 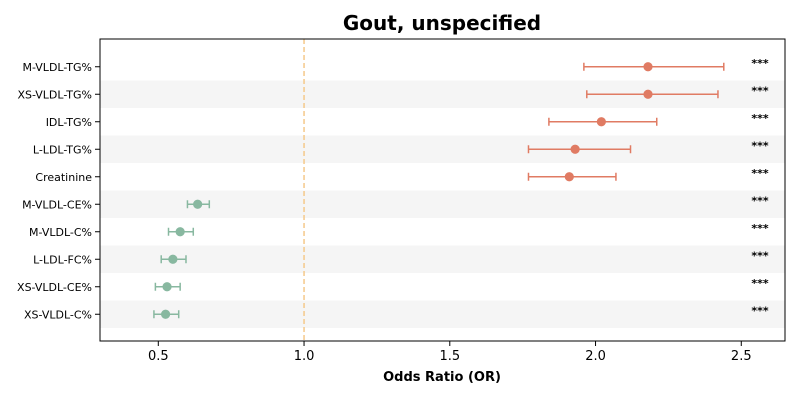 What do you see at coordinates (63, 177) in the screenshot?
I see `y-tick-label: Creatinine` at bounding box center [63, 177].